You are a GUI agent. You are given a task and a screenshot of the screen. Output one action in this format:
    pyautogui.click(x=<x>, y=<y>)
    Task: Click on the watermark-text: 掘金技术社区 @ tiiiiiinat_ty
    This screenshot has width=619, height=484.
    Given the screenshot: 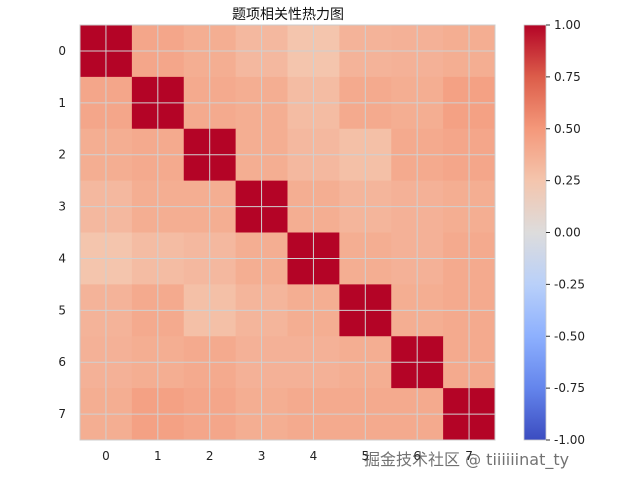 What is the action you would take?
    pyautogui.click(x=467, y=459)
    